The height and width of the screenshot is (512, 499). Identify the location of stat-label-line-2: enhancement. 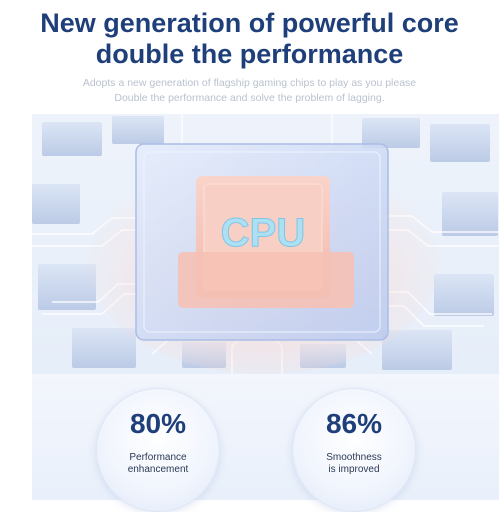
(158, 469).